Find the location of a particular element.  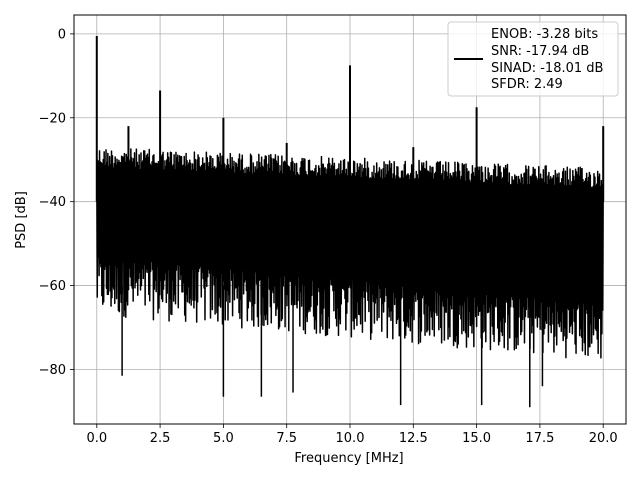

x-tick-label: 0.0 is located at coordinates (96, 438).